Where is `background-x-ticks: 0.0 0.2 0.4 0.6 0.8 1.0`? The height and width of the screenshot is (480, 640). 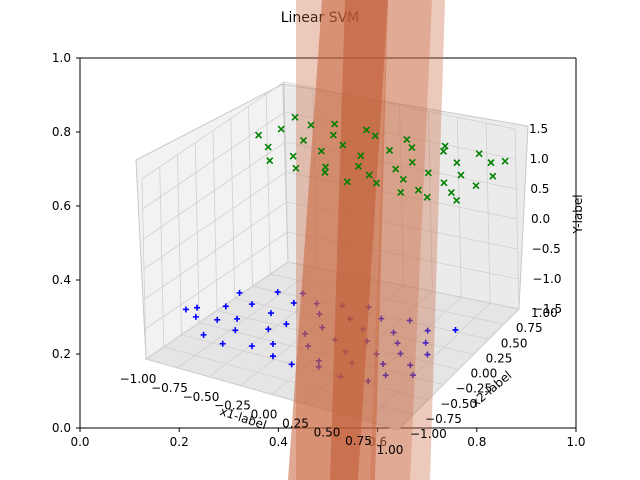 background-x-ticks: 0.0 0.2 0.4 0.6 0.8 1.0 is located at coordinates (328, 438).